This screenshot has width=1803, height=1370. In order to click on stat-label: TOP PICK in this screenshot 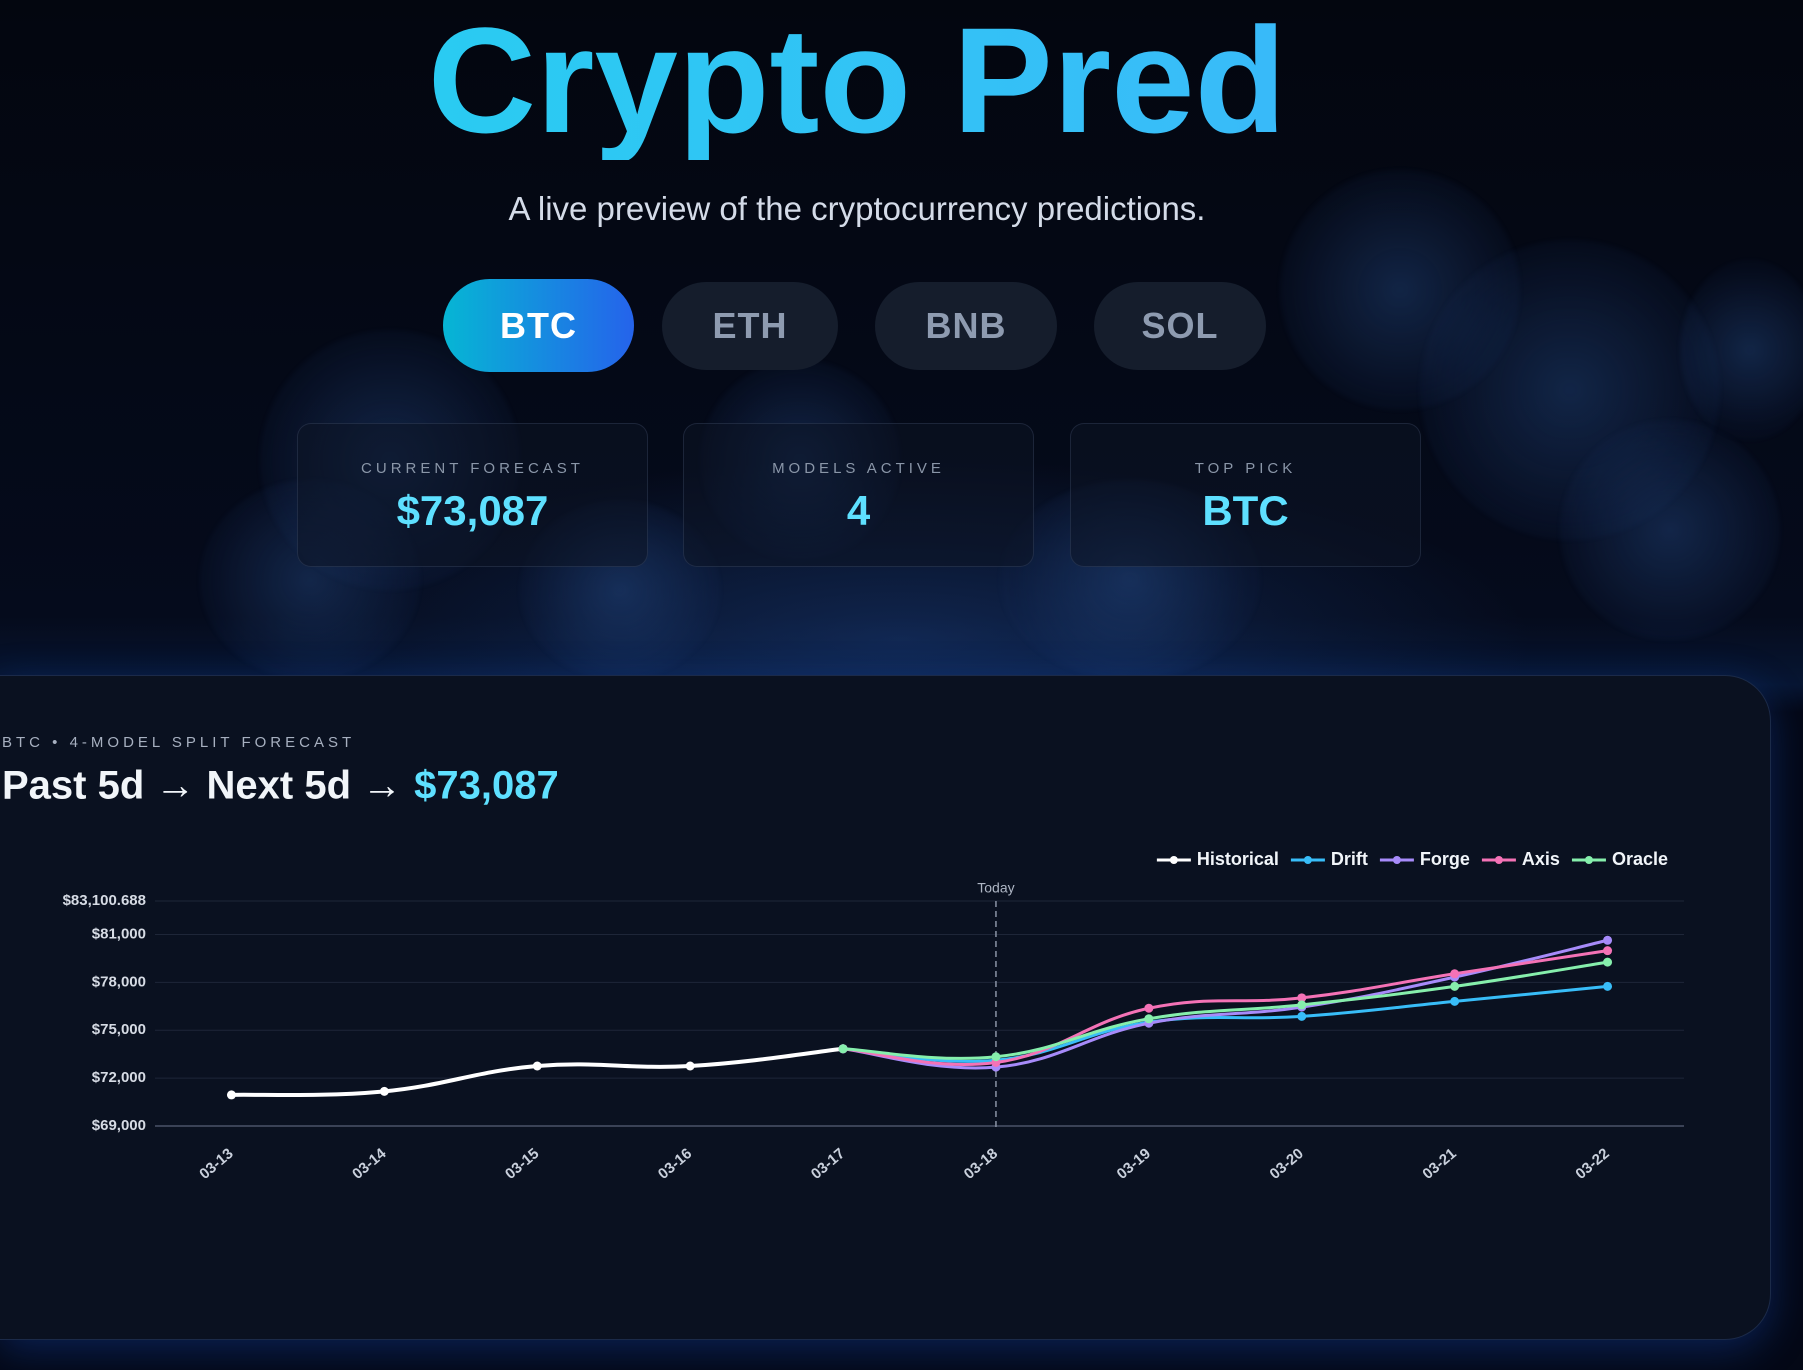, I will do `click(1245, 468)`.